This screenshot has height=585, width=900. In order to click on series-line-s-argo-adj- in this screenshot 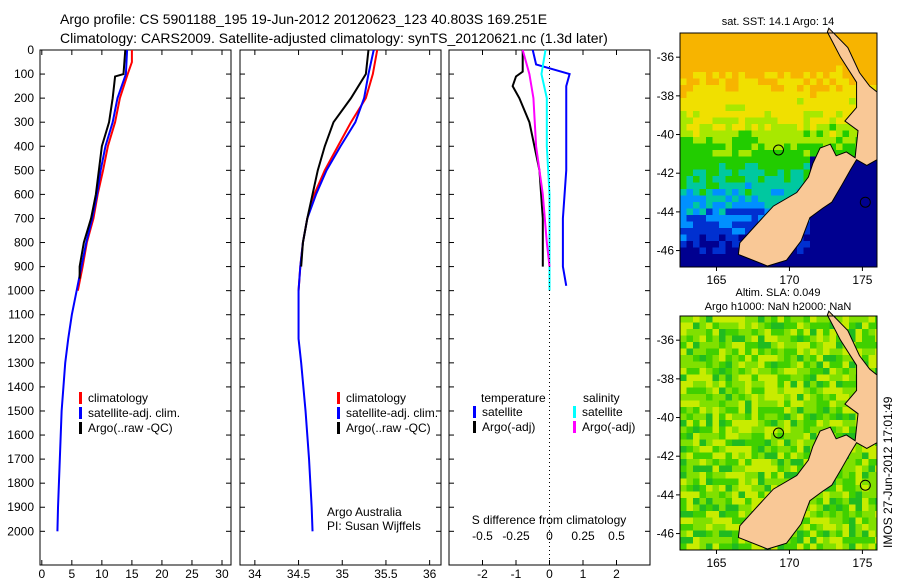, I will do `click(536, 158)`.